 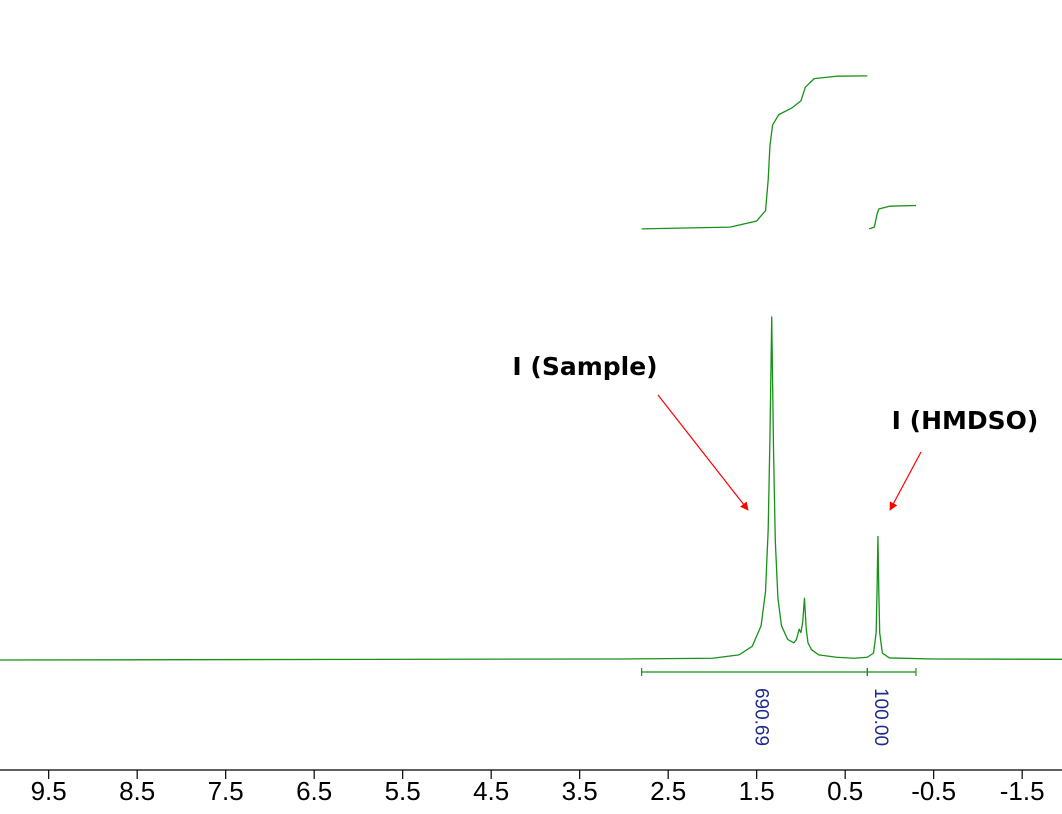 I want to click on x-tick-label: 0.5, so click(x=845, y=791).